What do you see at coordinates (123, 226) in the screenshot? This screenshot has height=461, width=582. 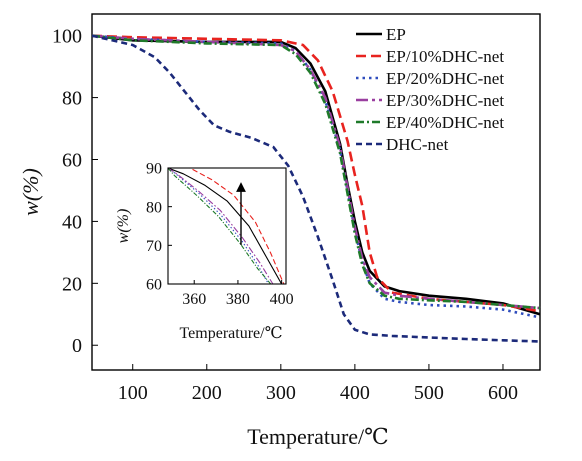 I see `inset-y-axis-title: w(%)` at bounding box center [123, 226].